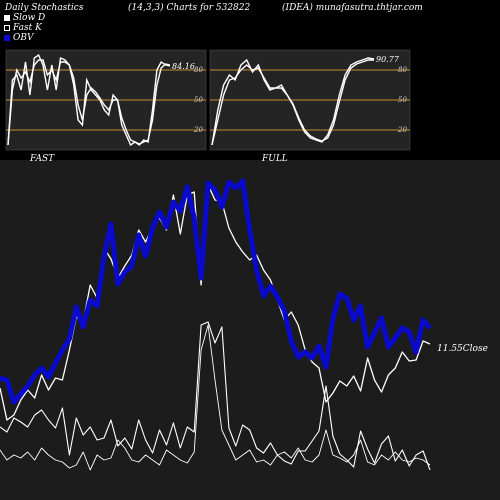  I want to click on chart-title: Daily Stochastics, so click(44, 8).